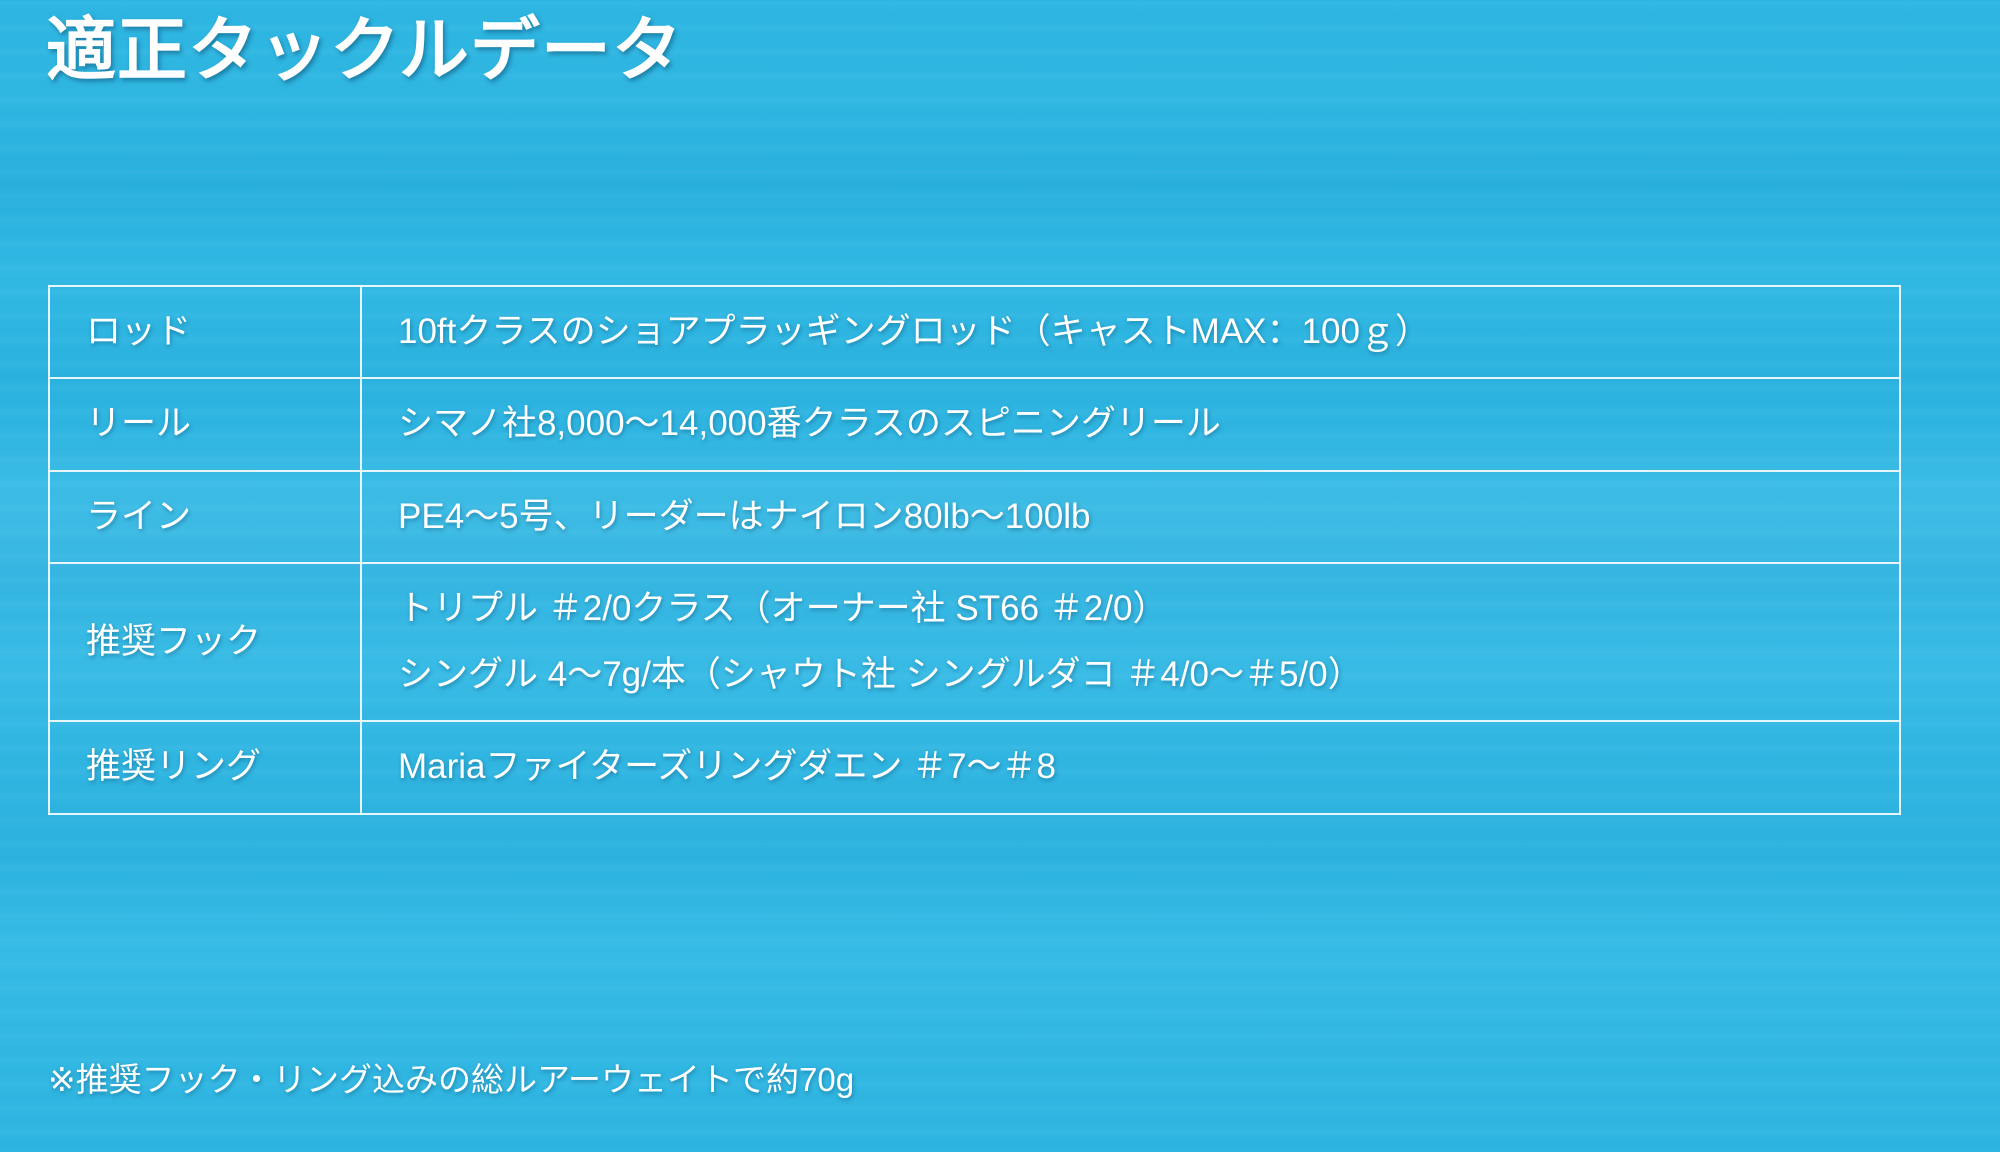 This screenshot has height=1152, width=2000. I want to click on row-value-line: シングル 4〜7g/本（シャウト社 シングルダコ ＃4/0〜＃5/0）, so click(880, 674).